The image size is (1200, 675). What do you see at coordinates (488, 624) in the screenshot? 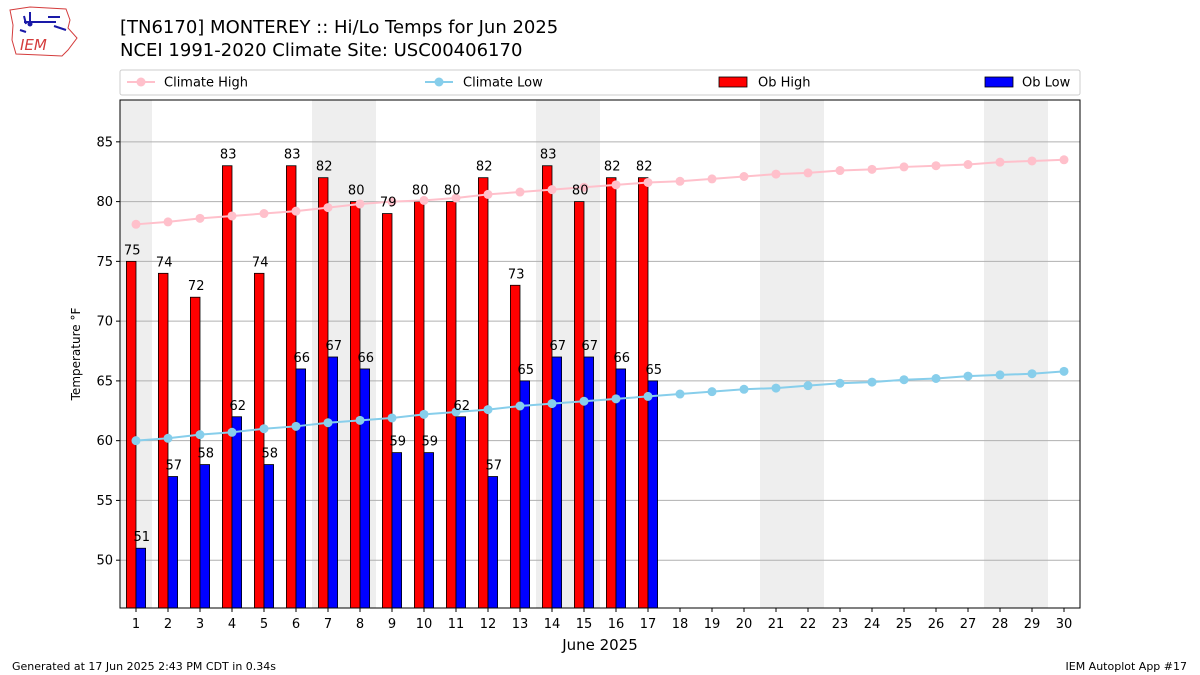
I see `x-tick-label: 12` at bounding box center [488, 624].